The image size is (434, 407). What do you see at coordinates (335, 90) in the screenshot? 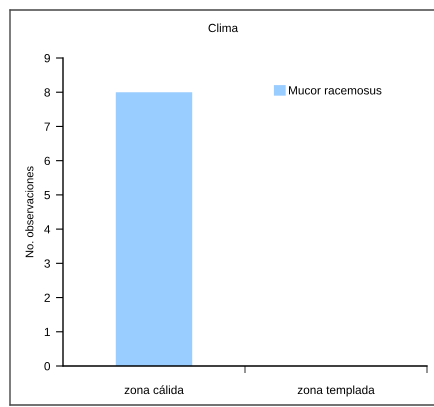
I see `legend-label: Mucor racemosus` at bounding box center [335, 90].